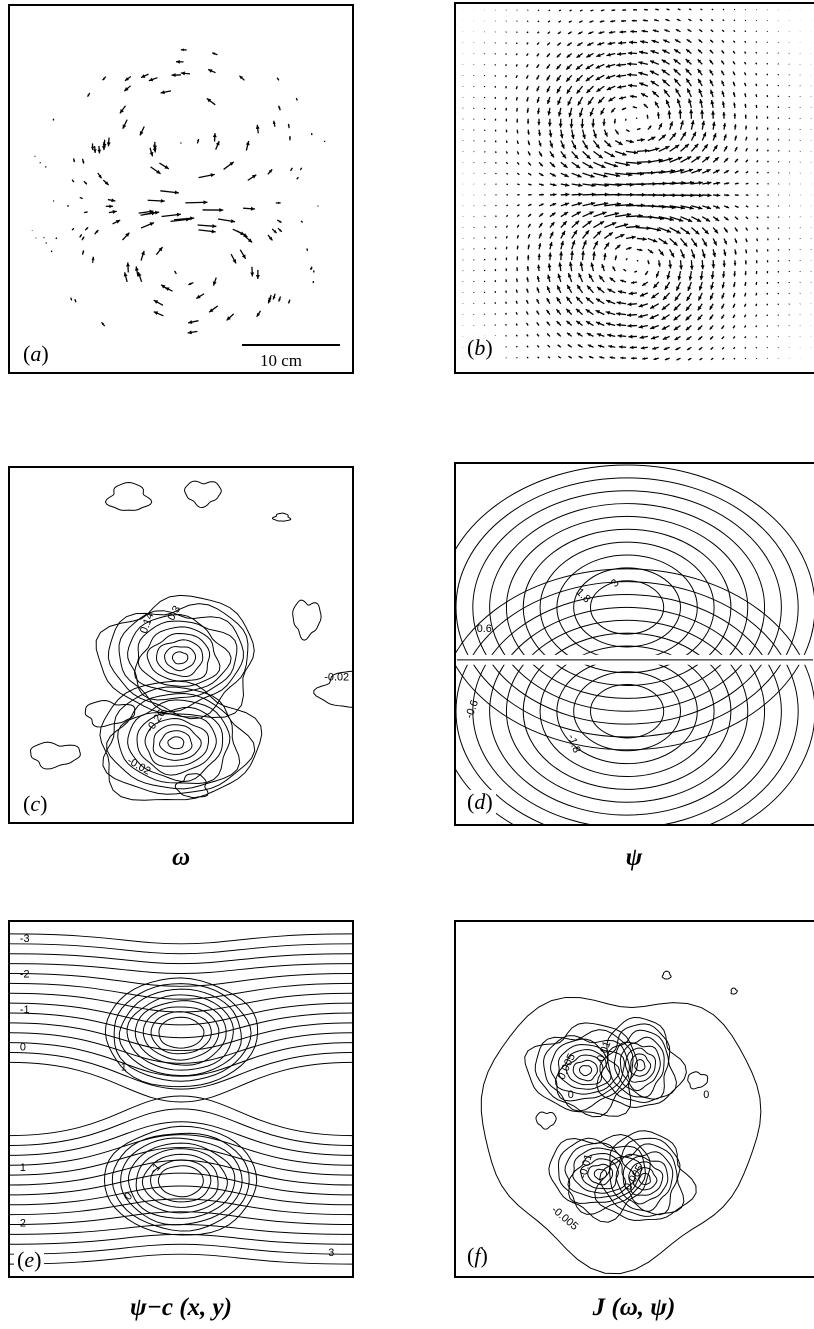  What do you see at coordinates (173, 741) in the screenshot?
I see `vorticity-contour-negative` at bounding box center [173, 741].